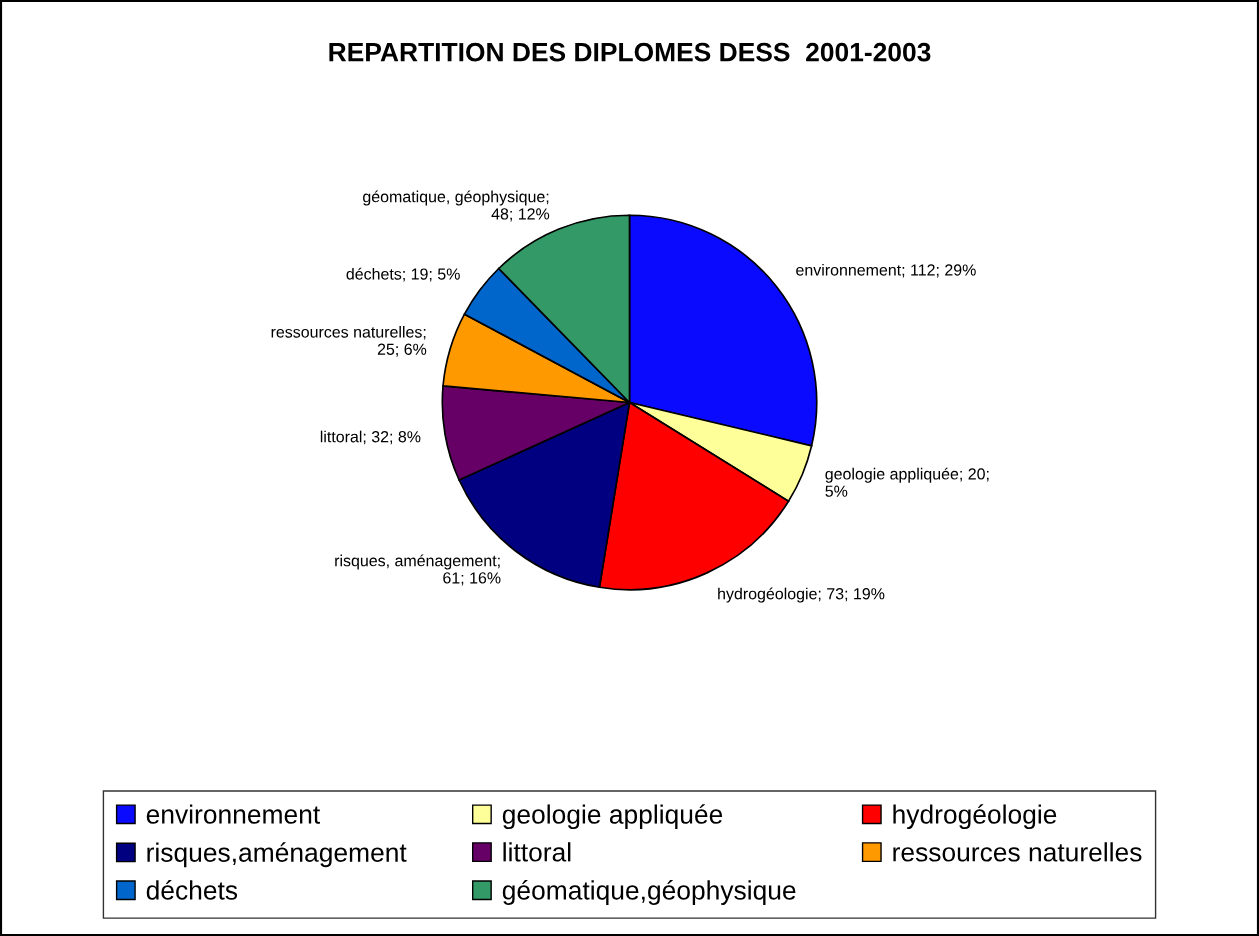 The height and width of the screenshot is (936, 1259). What do you see at coordinates (801, 595) in the screenshot?
I see `data-label: hydrogéologie; 73; 19%` at bounding box center [801, 595].